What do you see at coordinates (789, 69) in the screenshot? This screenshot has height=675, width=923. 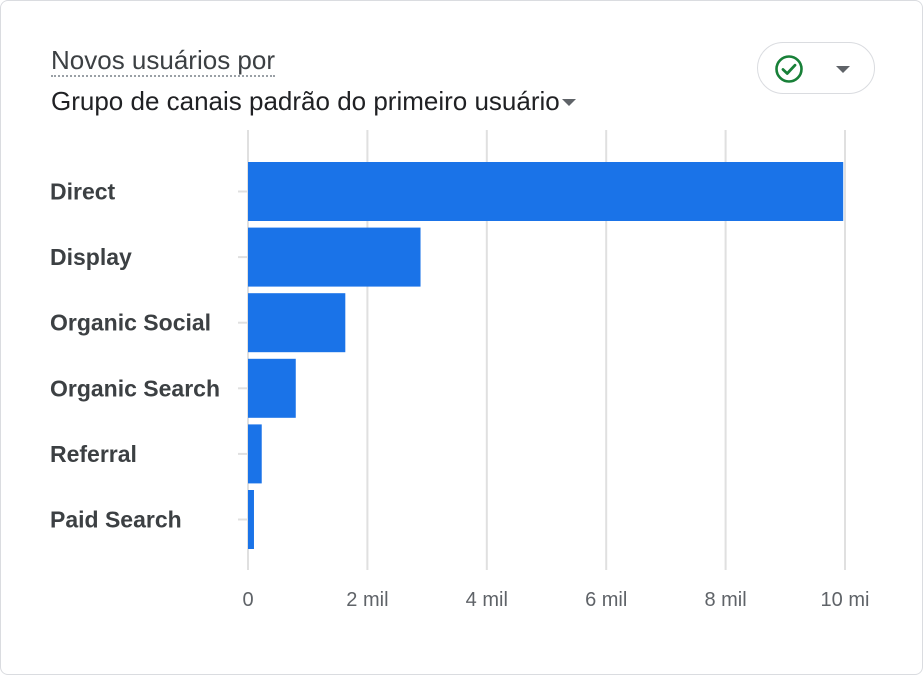 I see `check-circle-icon` at bounding box center [789, 69].